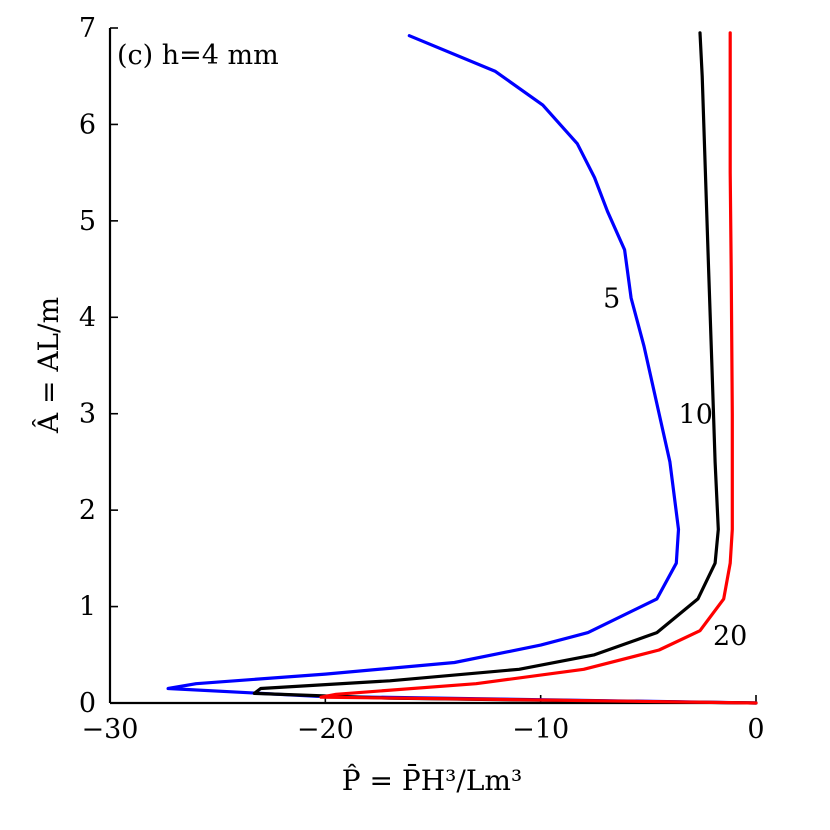 This screenshot has width=830, height=830. What do you see at coordinates (675, 468) in the screenshot?
I see `annotations: 5 10 20` at bounding box center [675, 468].